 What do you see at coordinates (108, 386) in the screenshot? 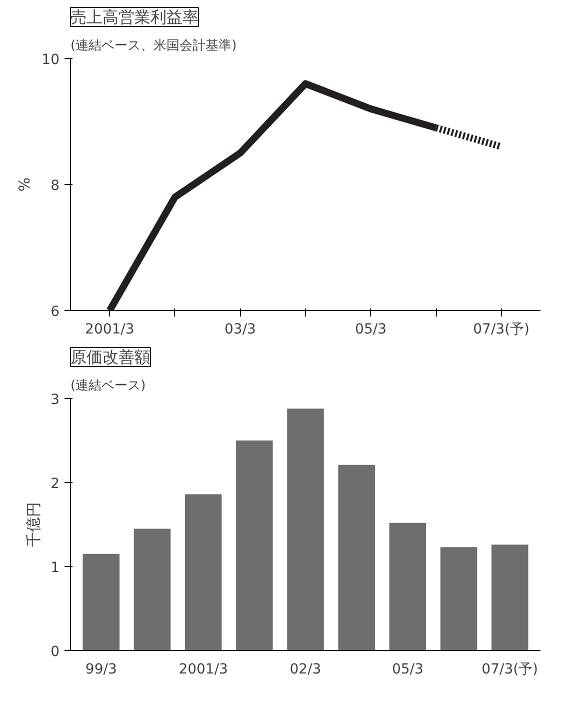
I see `chart-subtitle: (連結ベース)` at bounding box center [108, 386].